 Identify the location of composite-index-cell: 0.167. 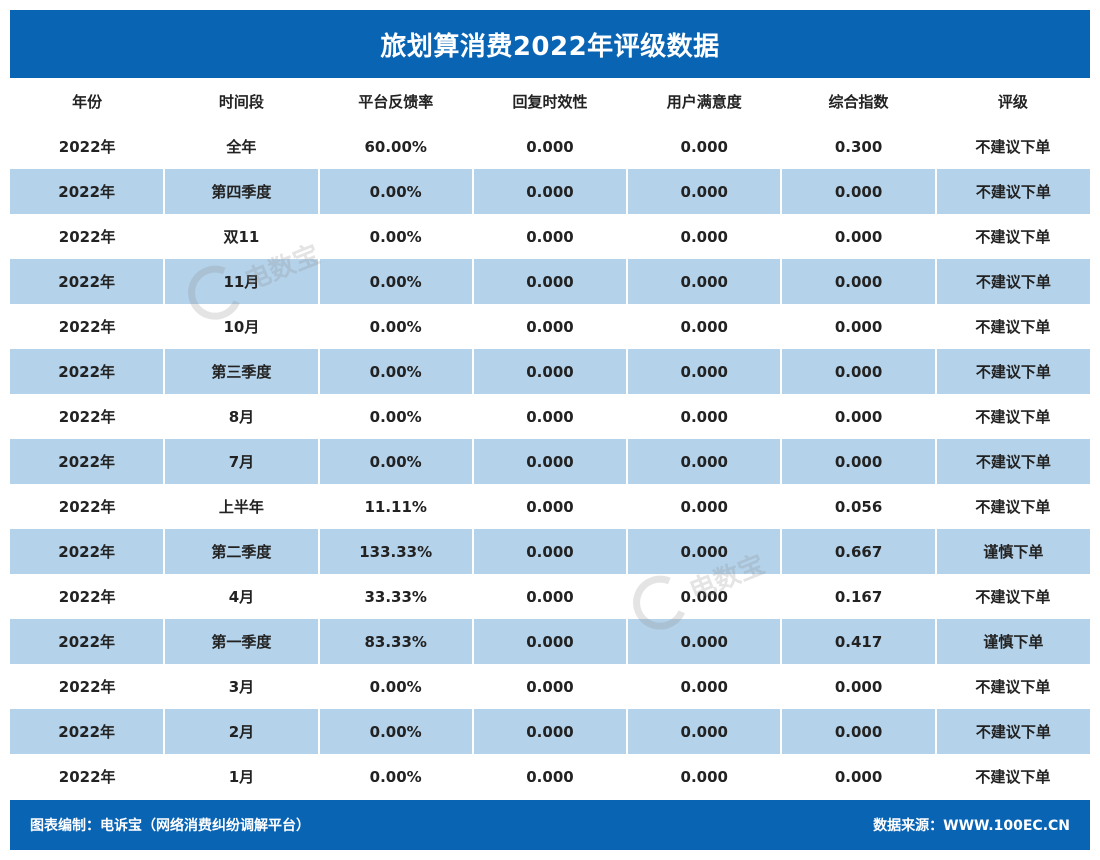
(858, 596).